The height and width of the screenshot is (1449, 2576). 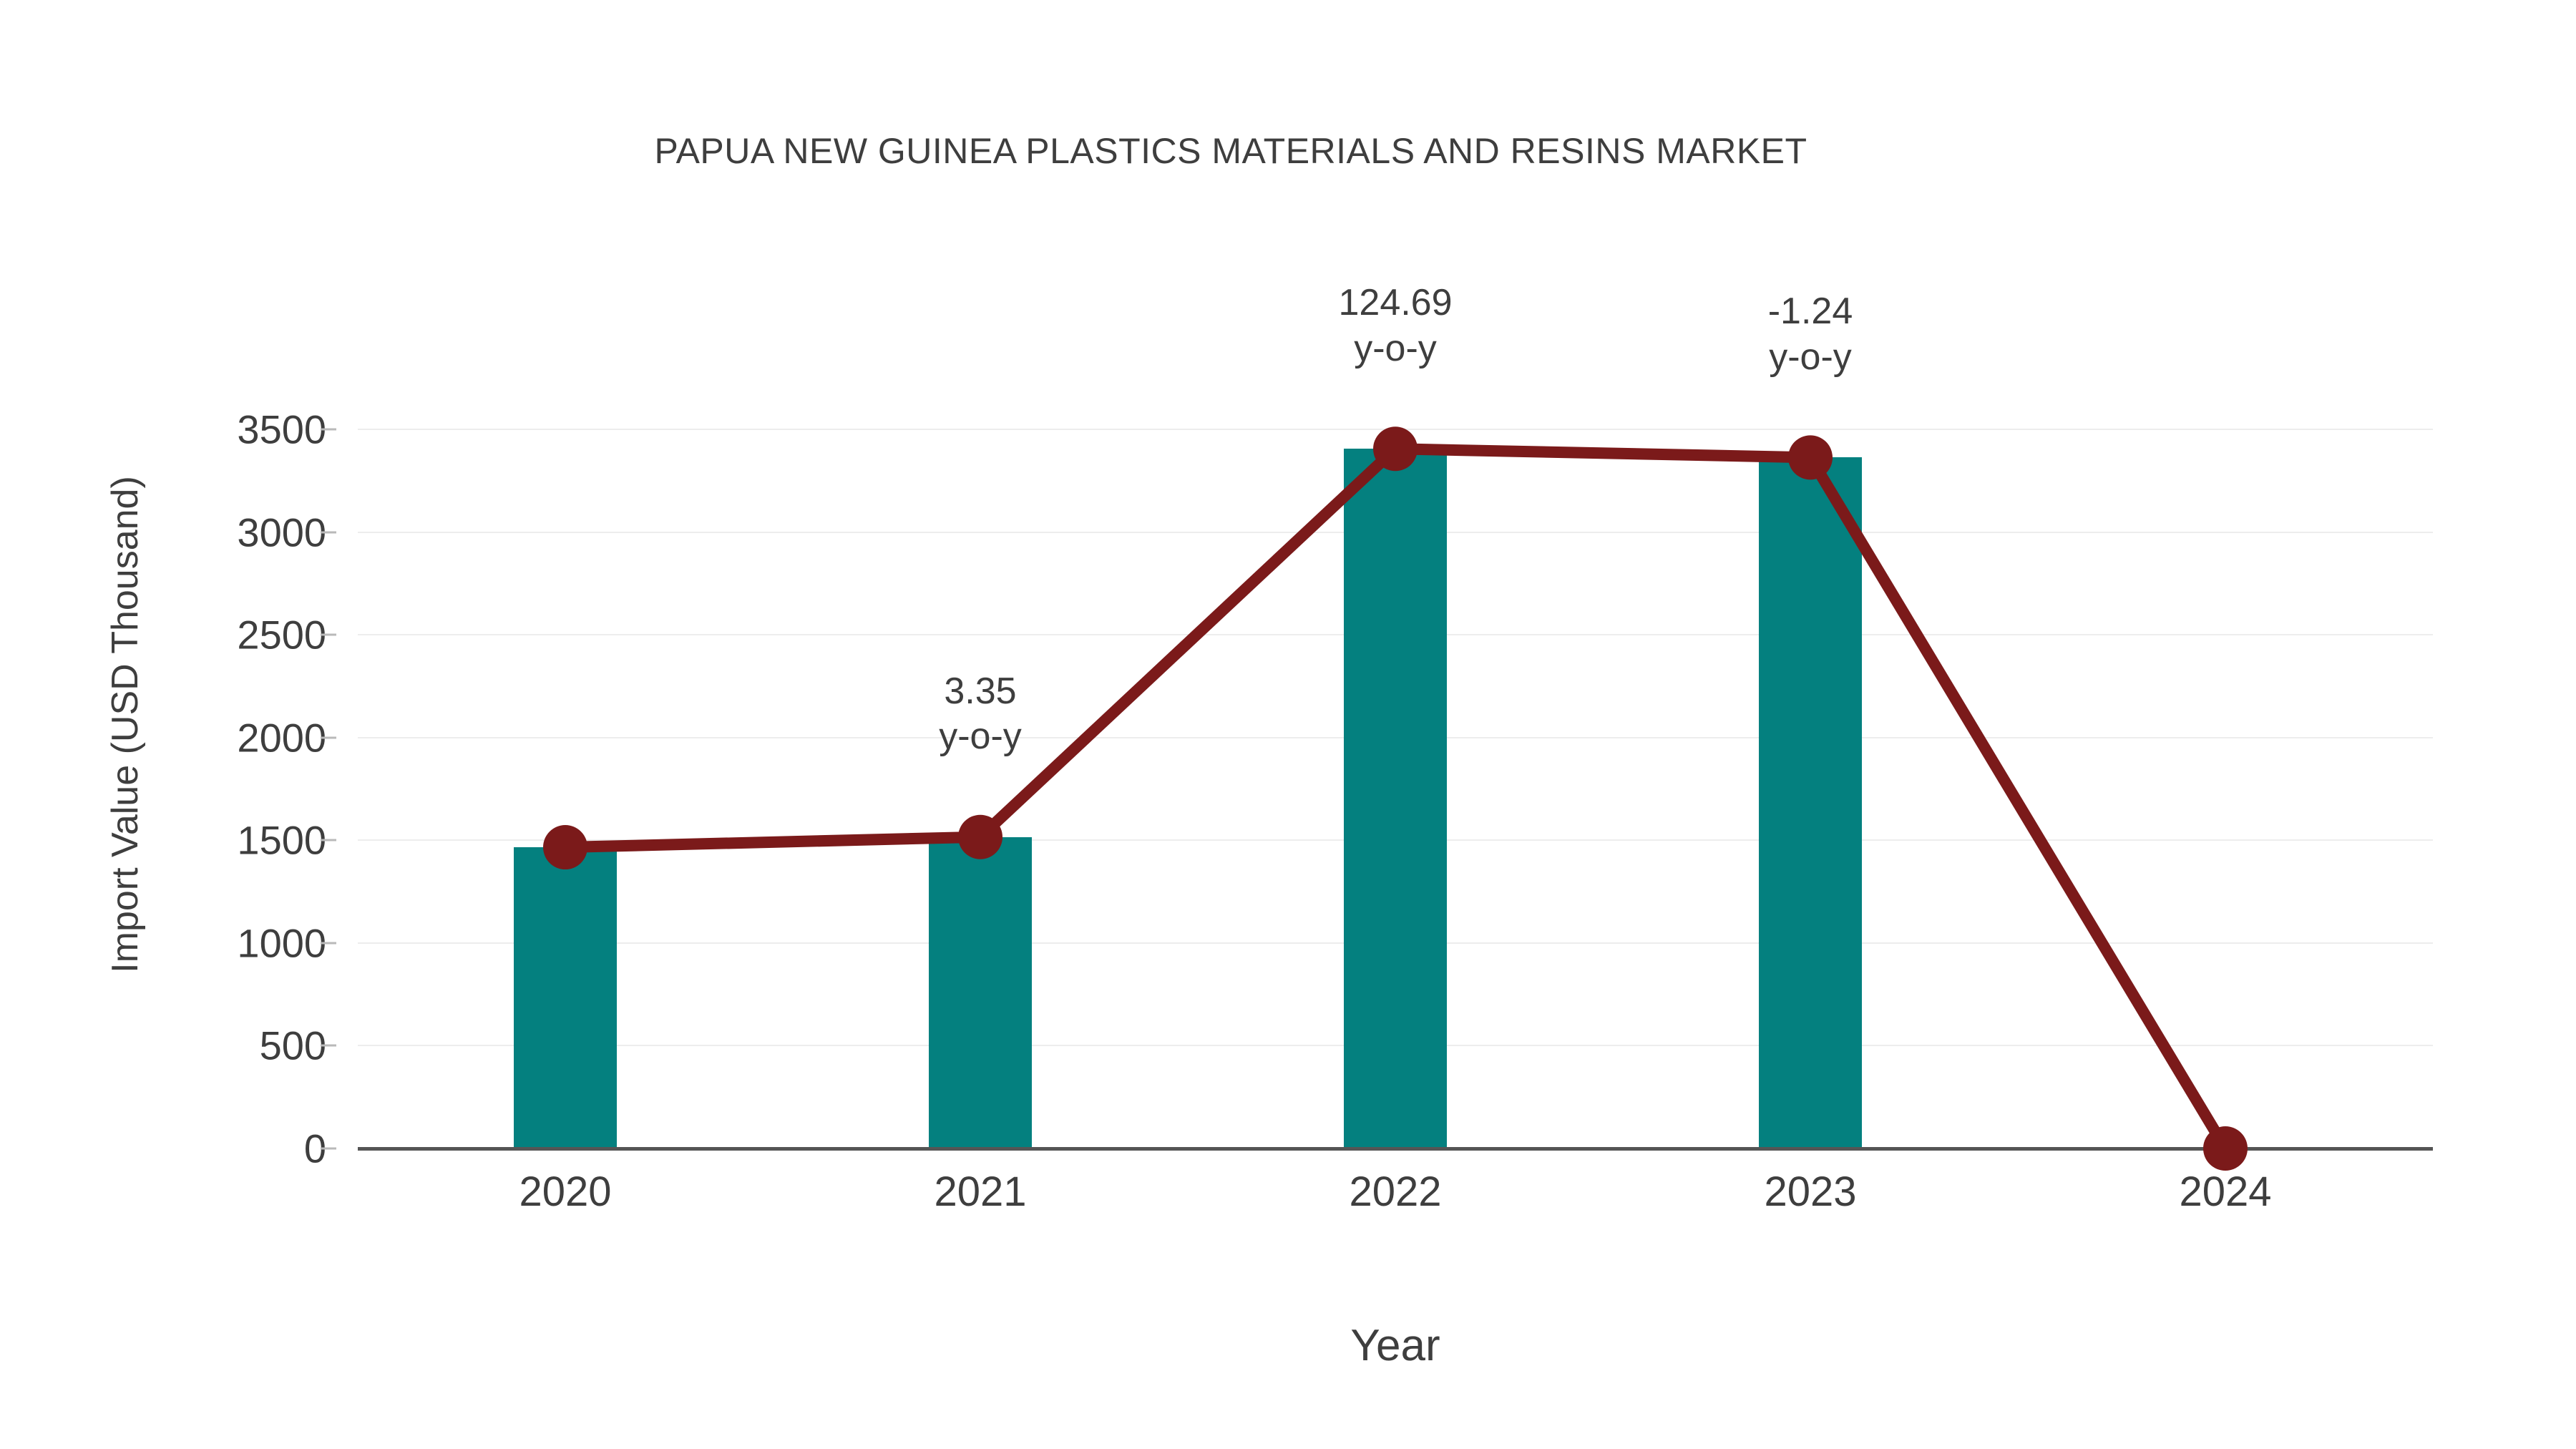 I want to click on y-tick-label: 500, so click(x=292, y=1045).